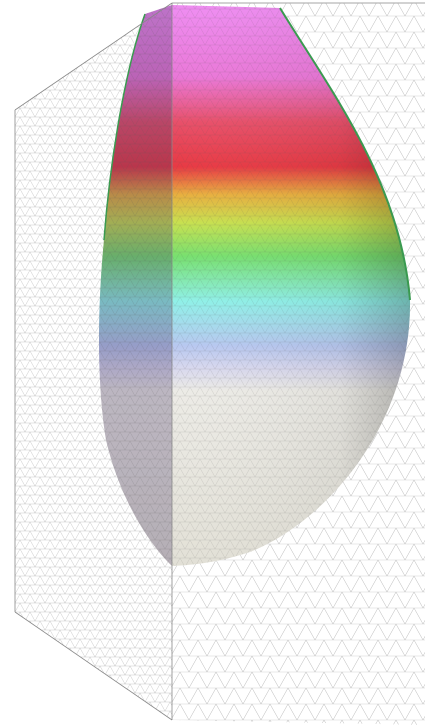  I want to click on bottom-left-edge, so click(93, 666).